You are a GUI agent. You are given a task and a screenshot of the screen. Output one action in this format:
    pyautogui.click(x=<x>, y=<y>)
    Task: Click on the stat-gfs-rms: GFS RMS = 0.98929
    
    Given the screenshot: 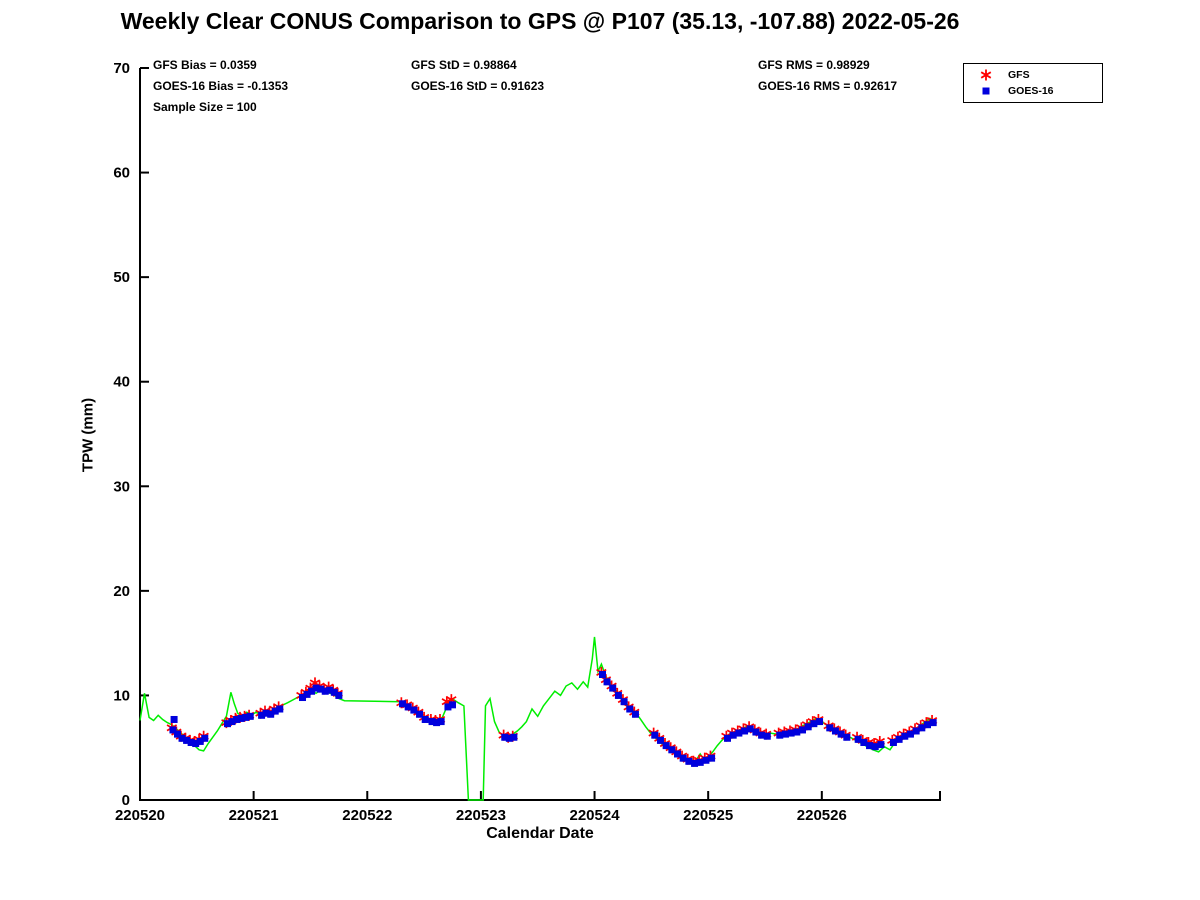 What is the action you would take?
    pyautogui.click(x=814, y=65)
    